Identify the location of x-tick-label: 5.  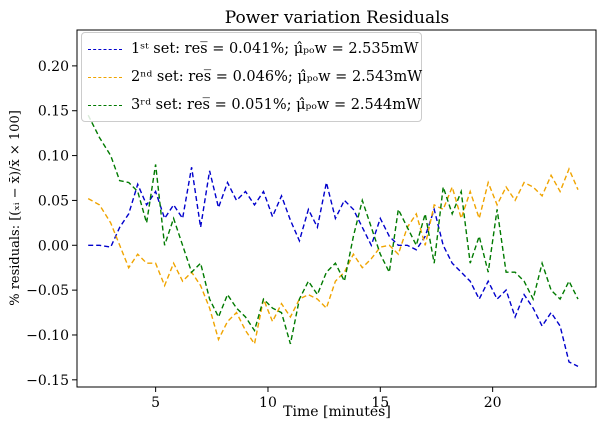
(155, 403).